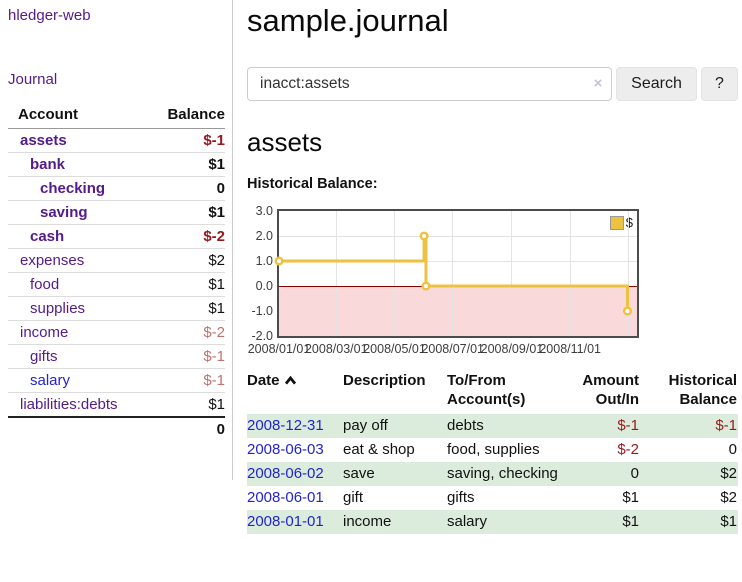  I want to click on register-row: 2008-12-31 pay off debts $-1 $-1, so click(492, 426).